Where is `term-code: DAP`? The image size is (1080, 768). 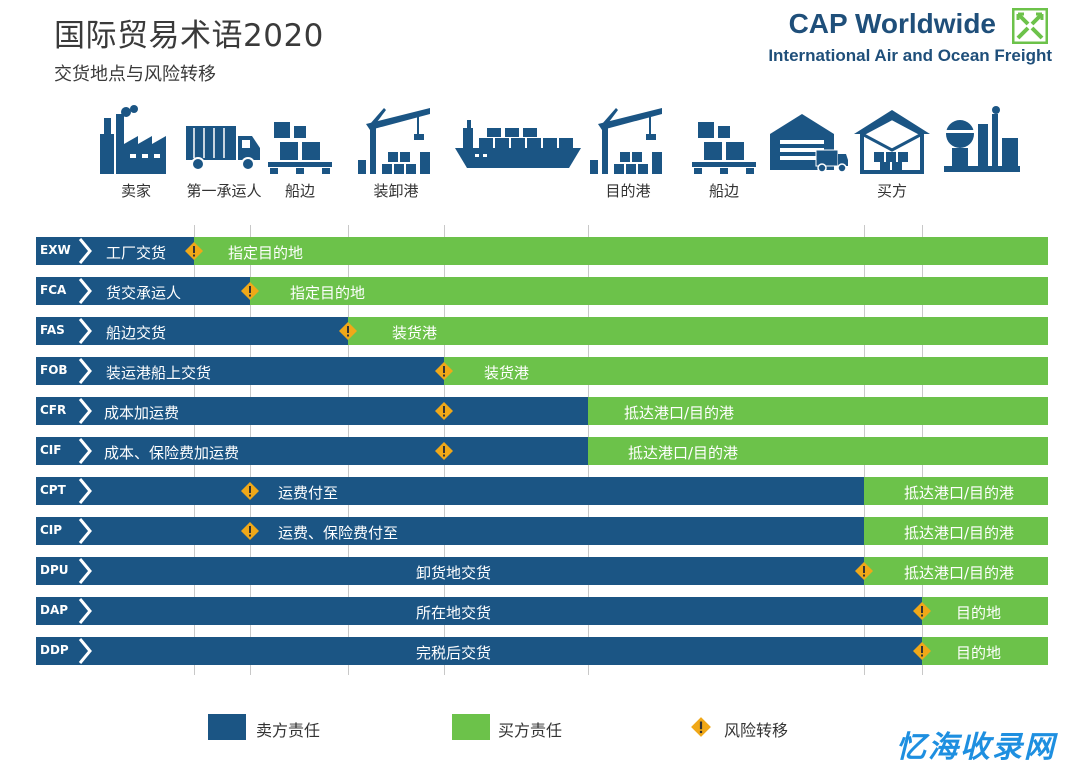 term-code: DAP is located at coordinates (54, 610).